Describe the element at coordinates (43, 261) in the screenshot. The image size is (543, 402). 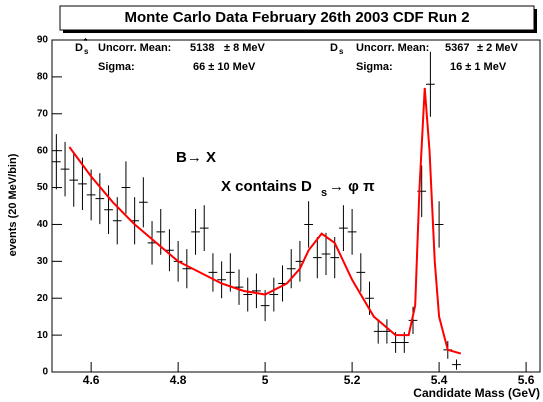
I see `y-tick-label: 30` at that location.